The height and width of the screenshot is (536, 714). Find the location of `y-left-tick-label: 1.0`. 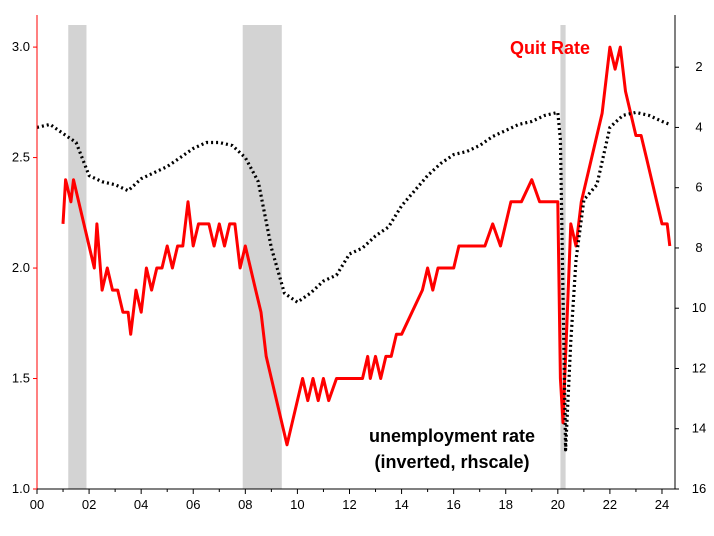

y-left-tick-label: 1.0 is located at coordinates (21, 488).